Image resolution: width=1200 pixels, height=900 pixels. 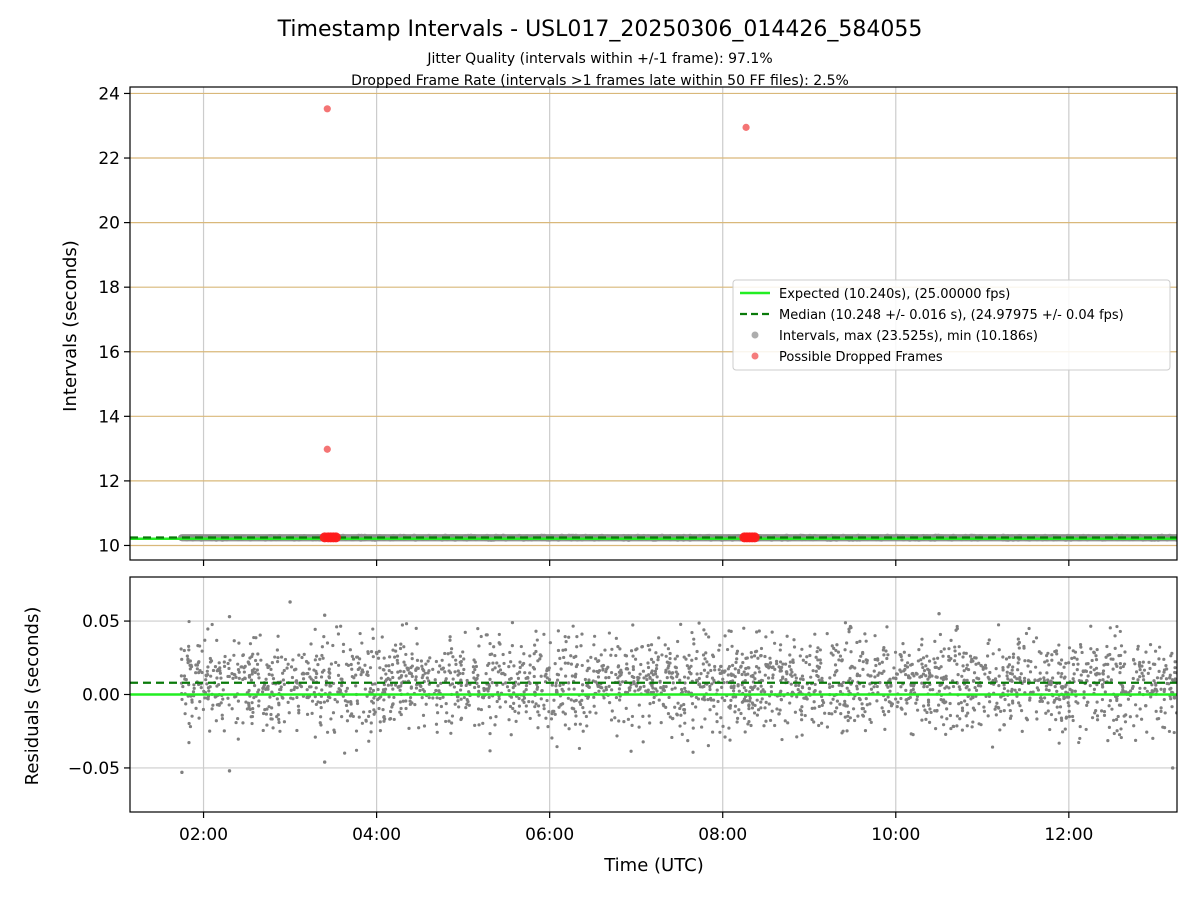 I want to click on intervals-y-tick-label: 16, so click(x=109, y=353).